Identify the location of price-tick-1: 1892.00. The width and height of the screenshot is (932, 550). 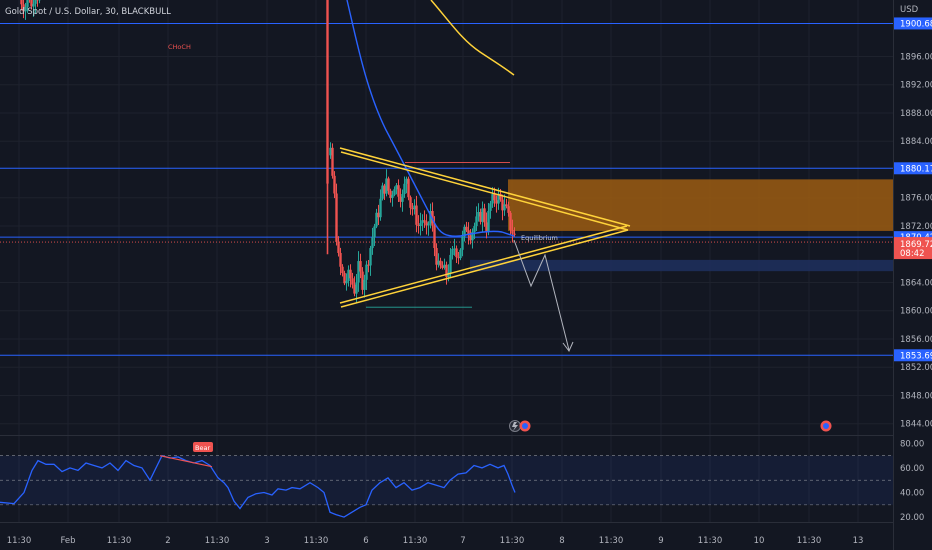
(916, 86).